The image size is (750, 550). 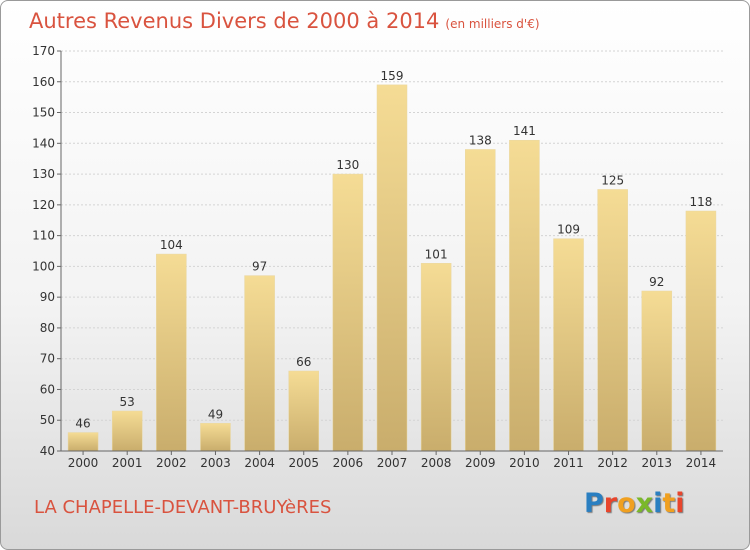 What do you see at coordinates (43, 113) in the screenshot?
I see `y-tick-label: 150` at bounding box center [43, 113].